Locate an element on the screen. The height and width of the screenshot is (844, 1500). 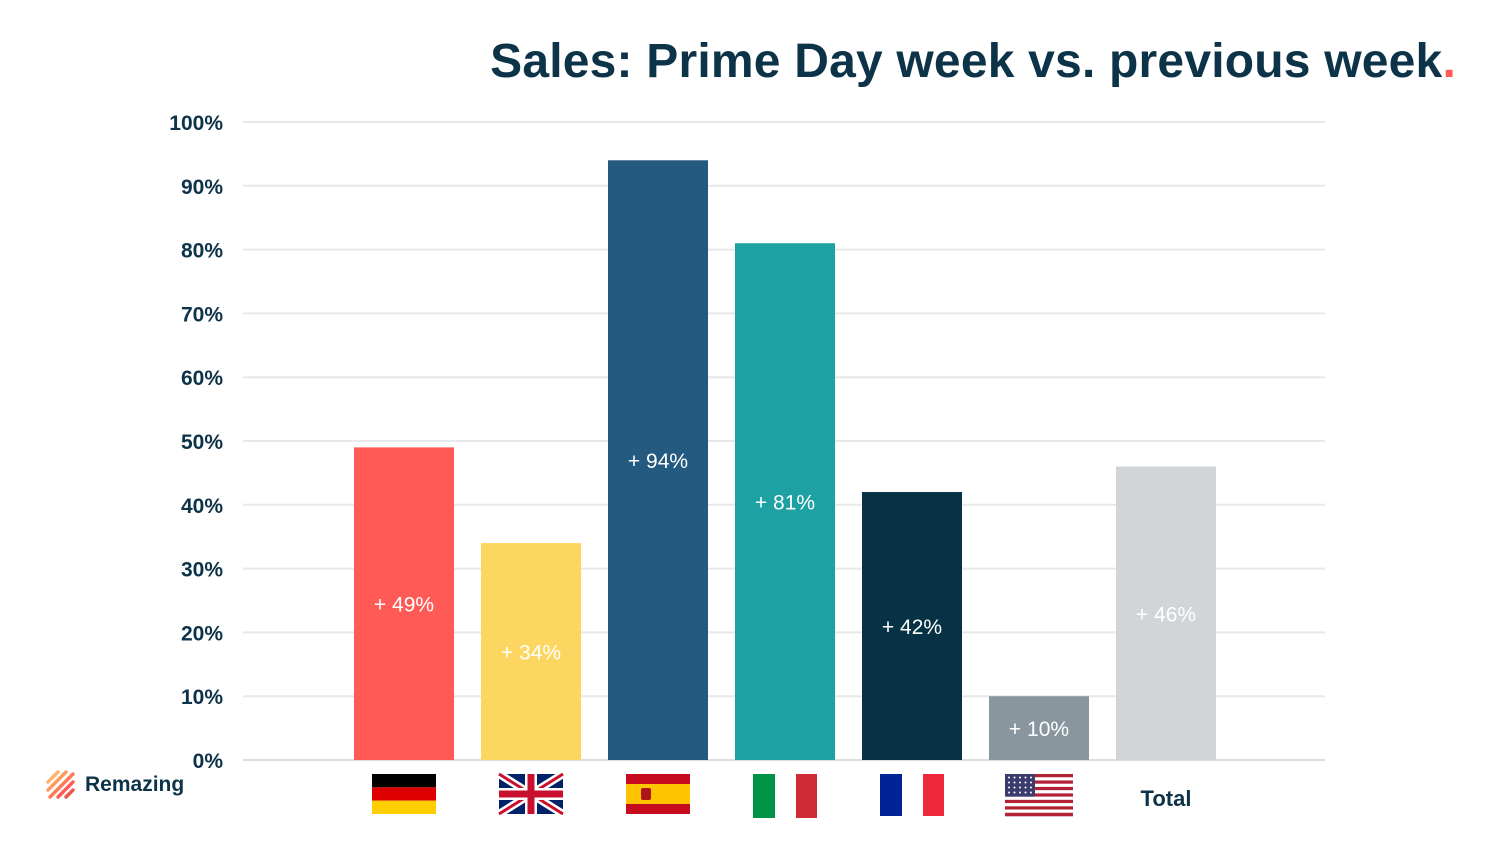
y-tick-label: 30% is located at coordinates (202, 570).